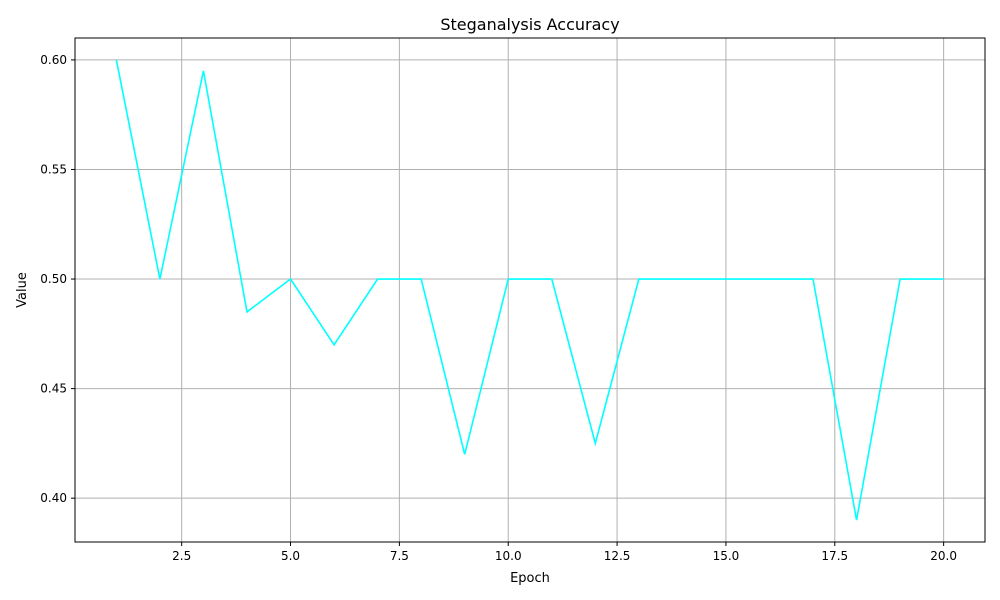  I want to click on y-axis: 0.40 0.45 0.50 0.55 0.60, so click(57, 279).